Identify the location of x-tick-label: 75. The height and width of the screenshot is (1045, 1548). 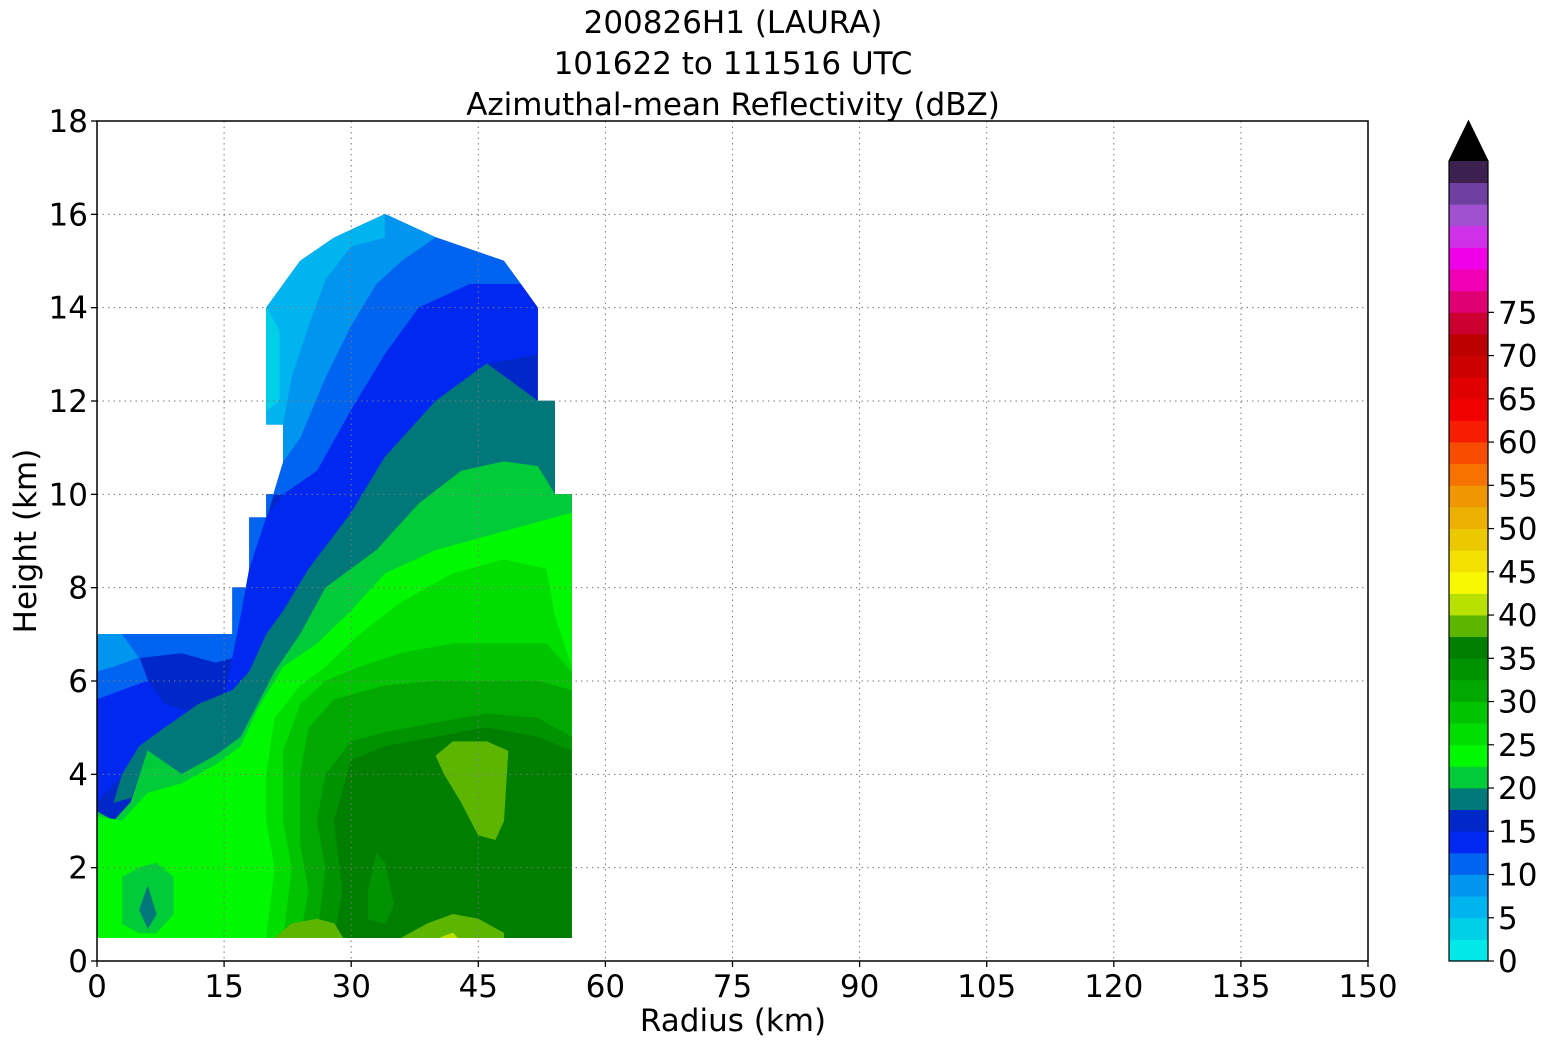
(732, 987).